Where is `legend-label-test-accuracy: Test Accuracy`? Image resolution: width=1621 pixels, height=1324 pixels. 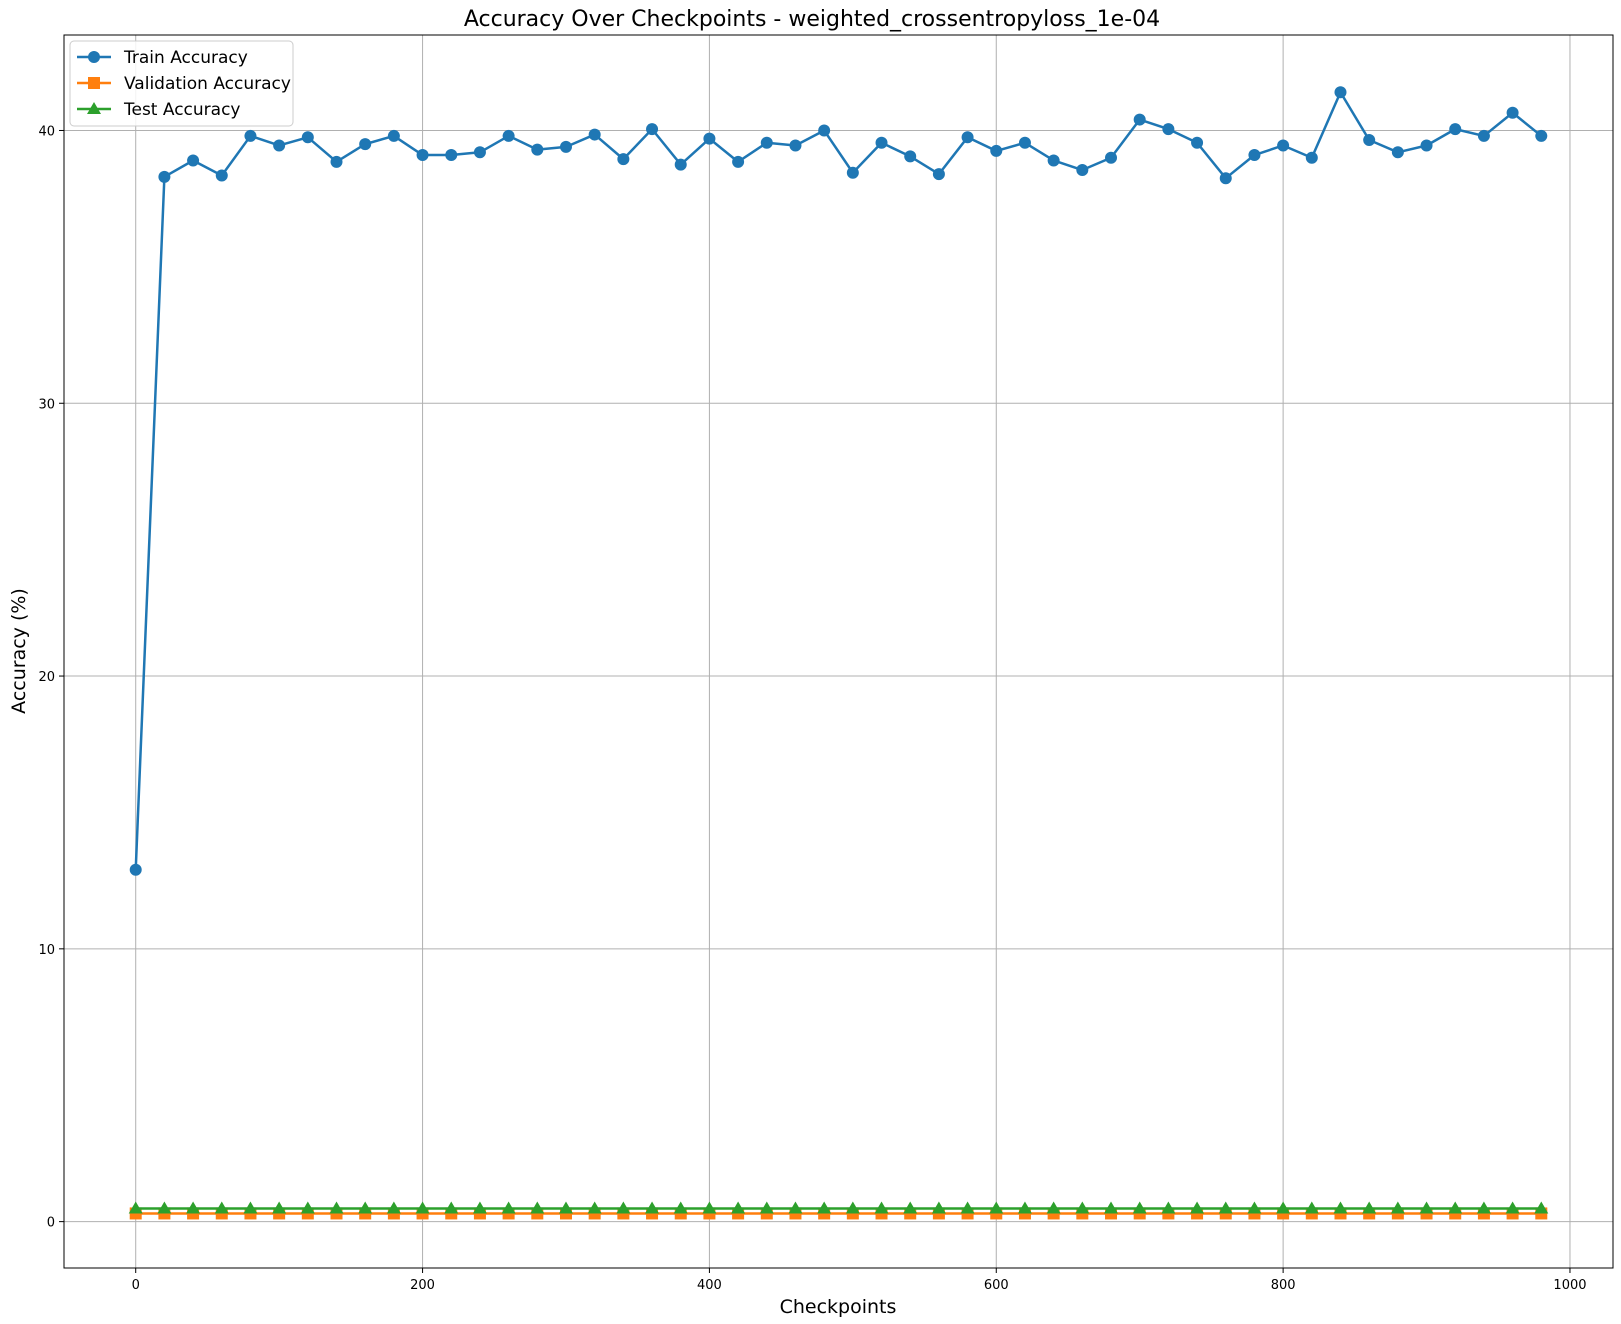
legend-label-test-accuracy: Test Accuracy is located at coordinates (182, 110).